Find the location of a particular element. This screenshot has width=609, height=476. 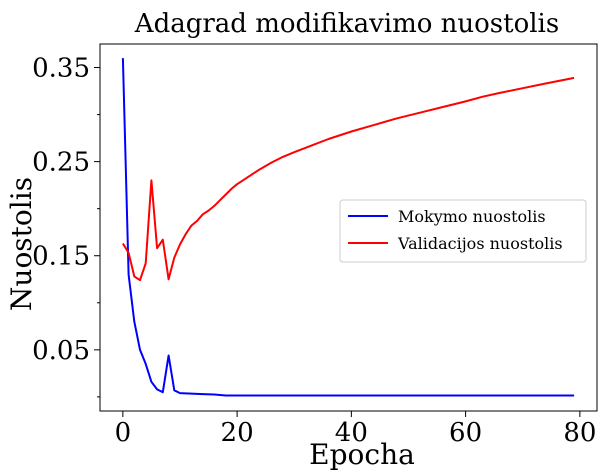

y-axis: 0.05 0.15 0.25 0.35 is located at coordinates (66, 226).